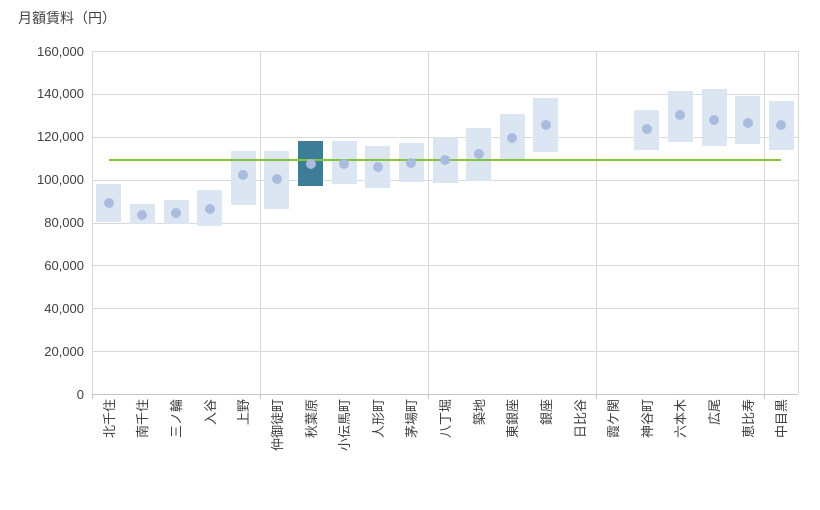 This screenshot has height=510, width=820. I want to click on x-axis-label-中目黒: 中目黒, so click(782, 419).